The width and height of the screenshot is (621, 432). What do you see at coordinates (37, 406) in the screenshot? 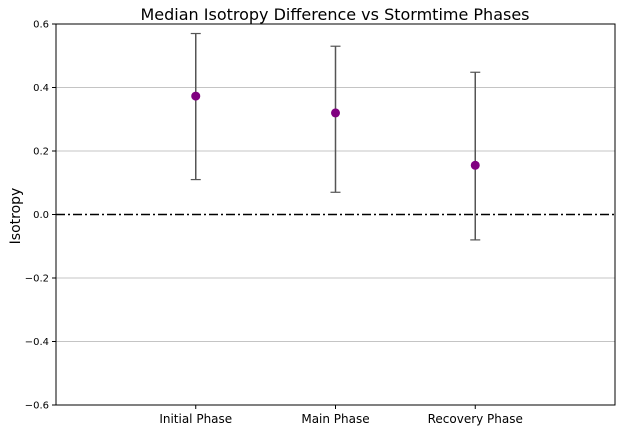
I see `y-tick-label: −0.6` at bounding box center [37, 406].